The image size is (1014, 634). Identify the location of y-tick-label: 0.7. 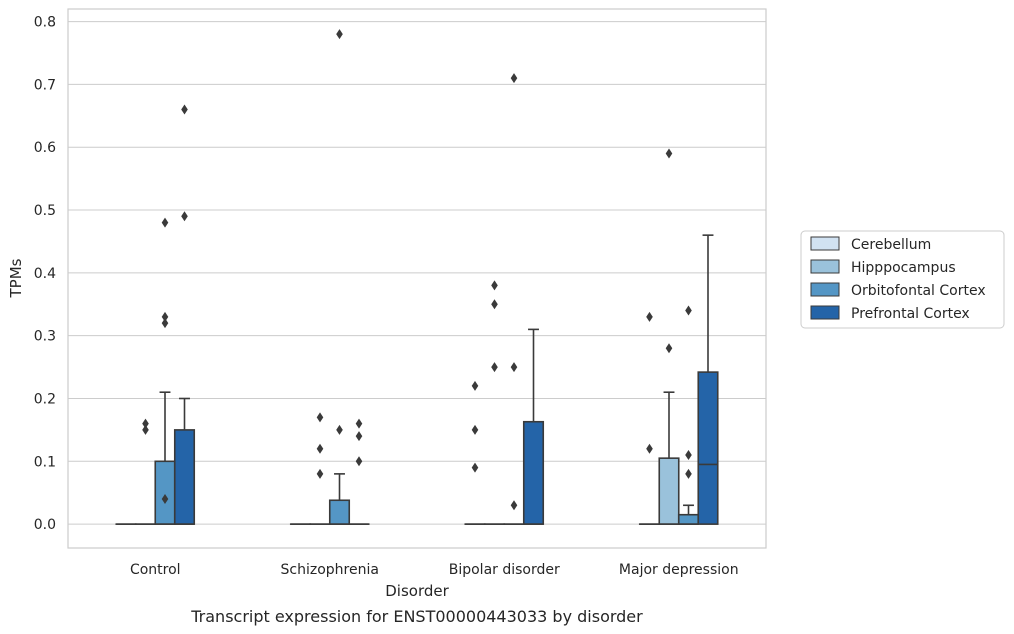
(45, 85).